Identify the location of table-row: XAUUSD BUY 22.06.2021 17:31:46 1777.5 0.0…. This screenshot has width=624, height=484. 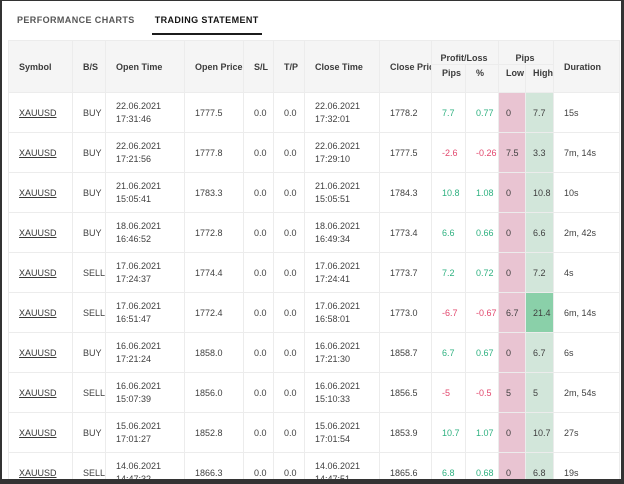
(314, 112).